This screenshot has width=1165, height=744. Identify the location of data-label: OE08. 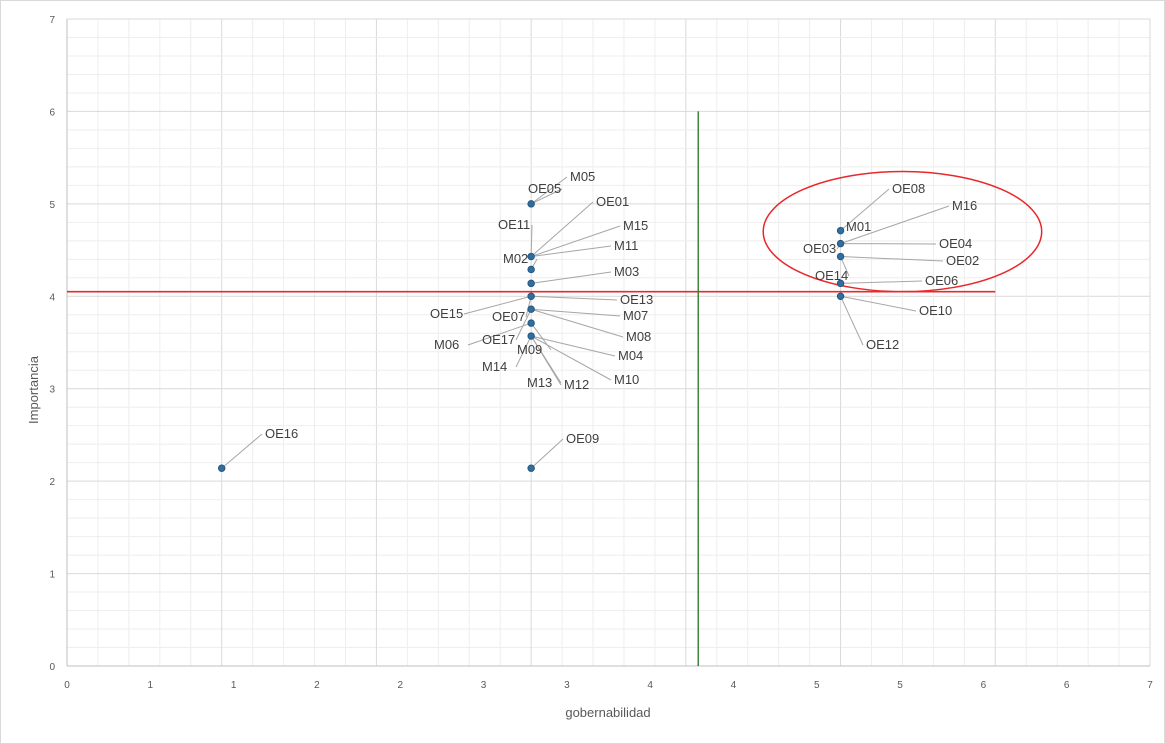
(908, 188).